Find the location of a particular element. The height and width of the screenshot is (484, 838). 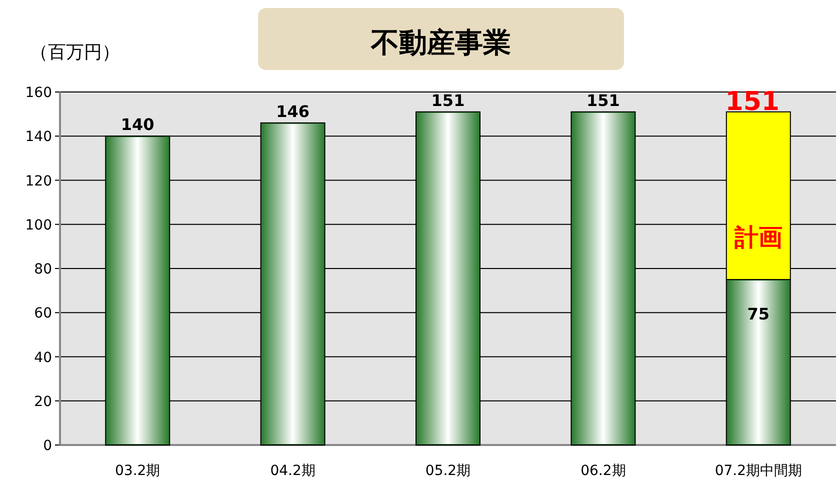

y-tick-label: 120 is located at coordinates (38, 181).